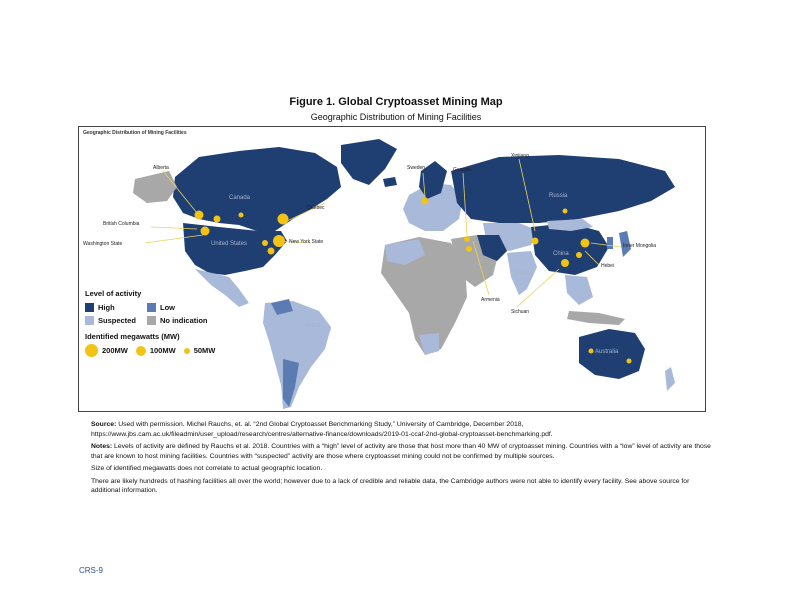 The height and width of the screenshot is (612, 792). I want to click on australia-shape, so click(612, 354).